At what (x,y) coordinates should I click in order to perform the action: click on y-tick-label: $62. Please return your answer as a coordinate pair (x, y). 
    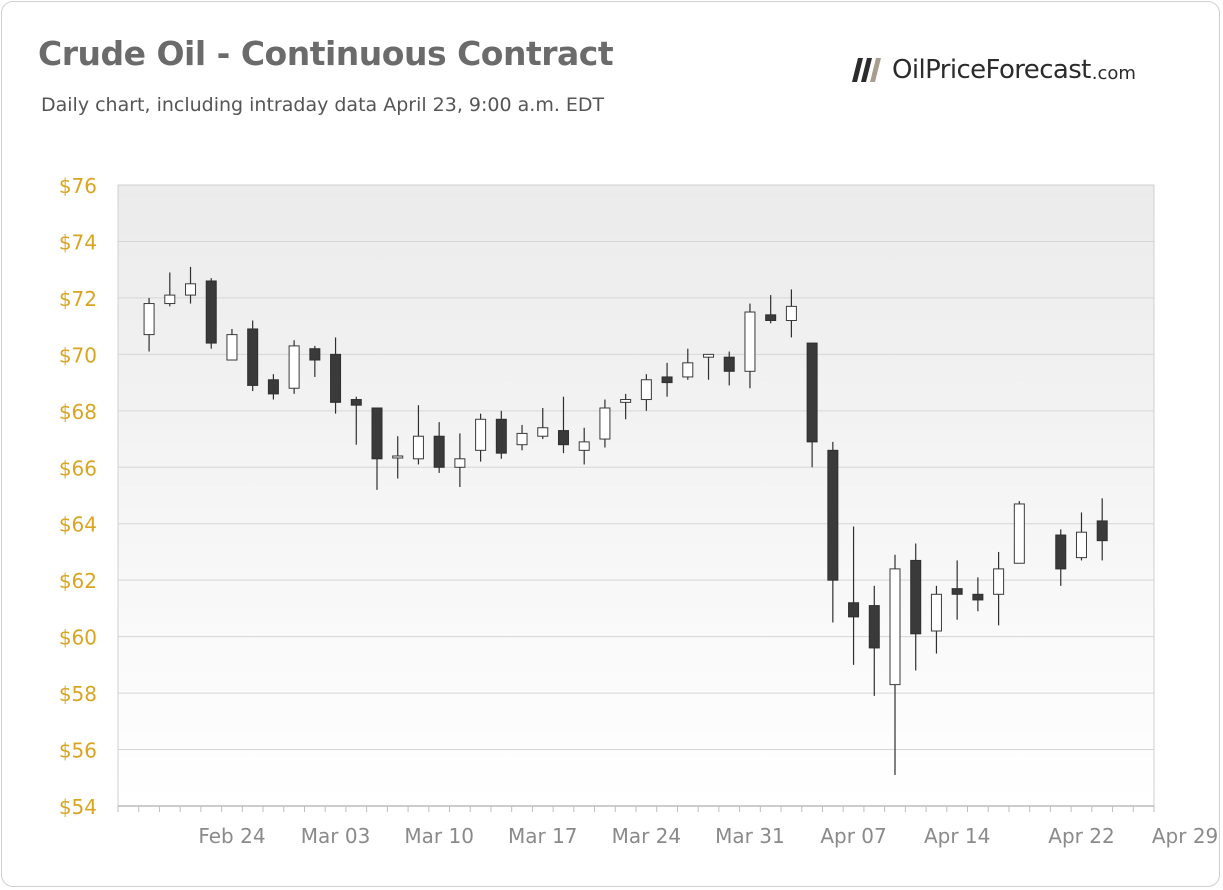
    Looking at the image, I should click on (78, 581).